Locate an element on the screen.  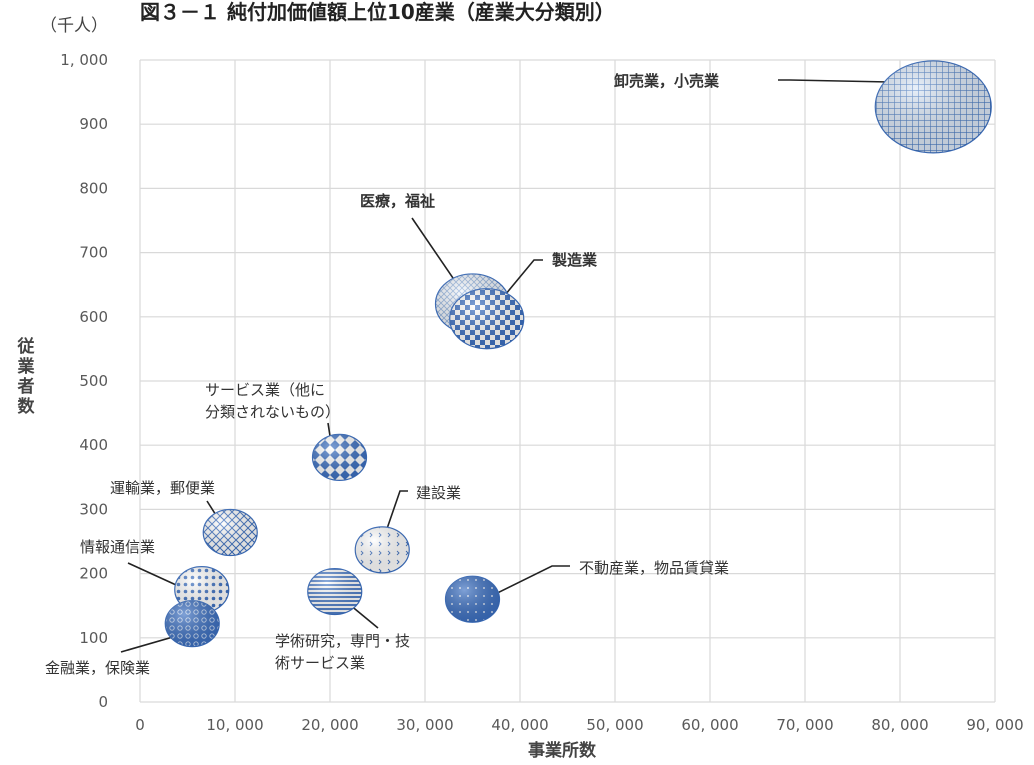
chart-title: 図３－１ 純付加価値額上位10産業（産業大分類別） is located at coordinates (377, 12).